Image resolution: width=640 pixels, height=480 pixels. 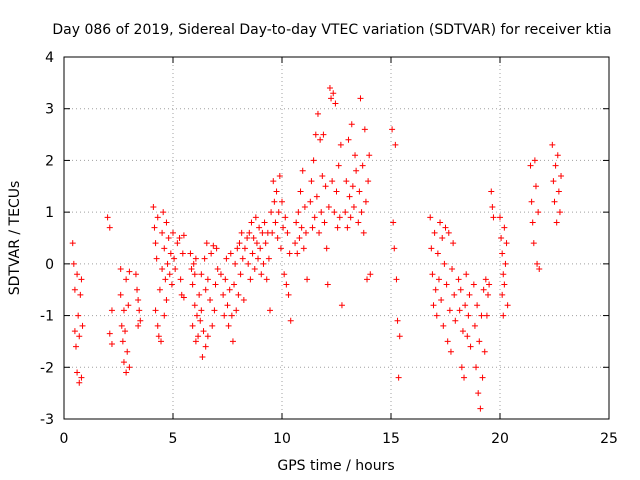 What do you see at coordinates (173, 439) in the screenshot?
I see `x-tick-label: 5` at bounding box center [173, 439].